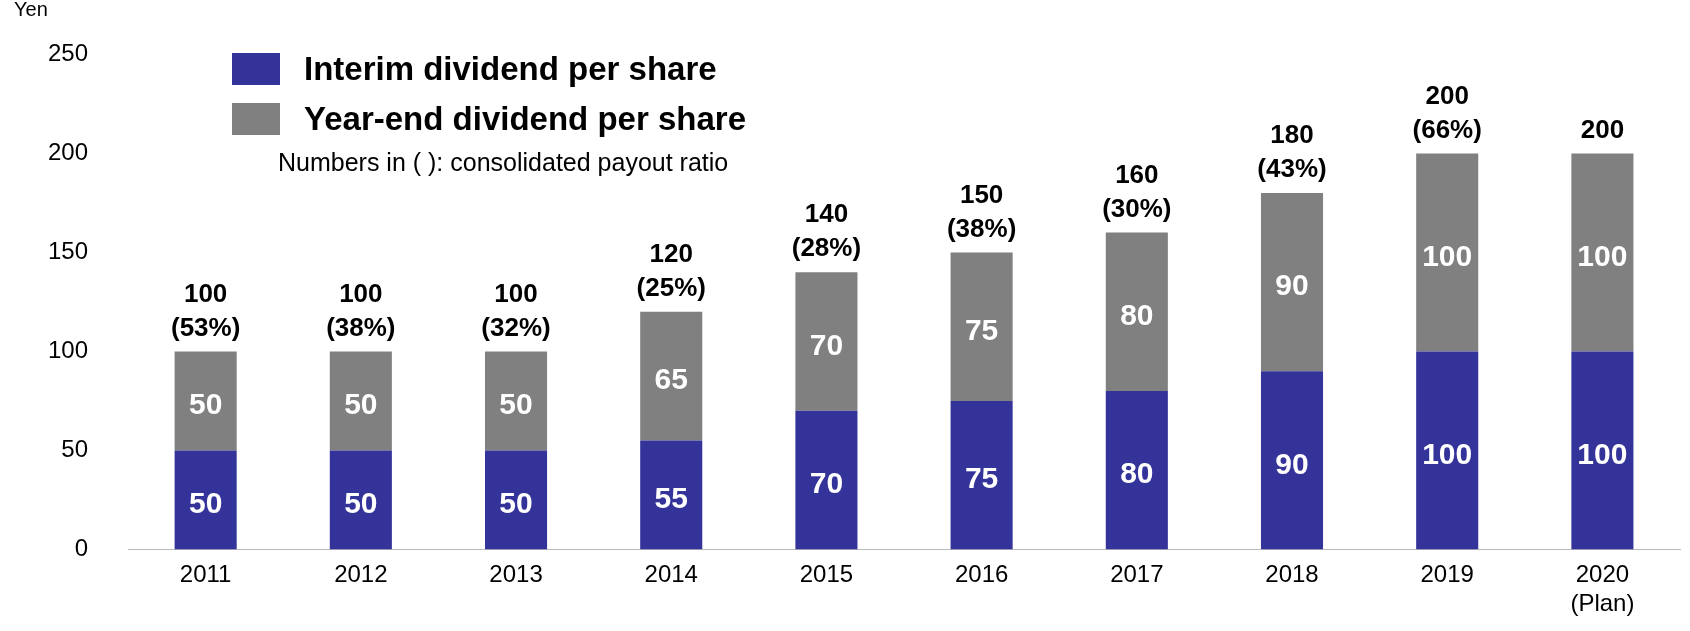  Describe the element at coordinates (205, 309) in the screenshot. I see `total-label: 100 (53%)` at that location.